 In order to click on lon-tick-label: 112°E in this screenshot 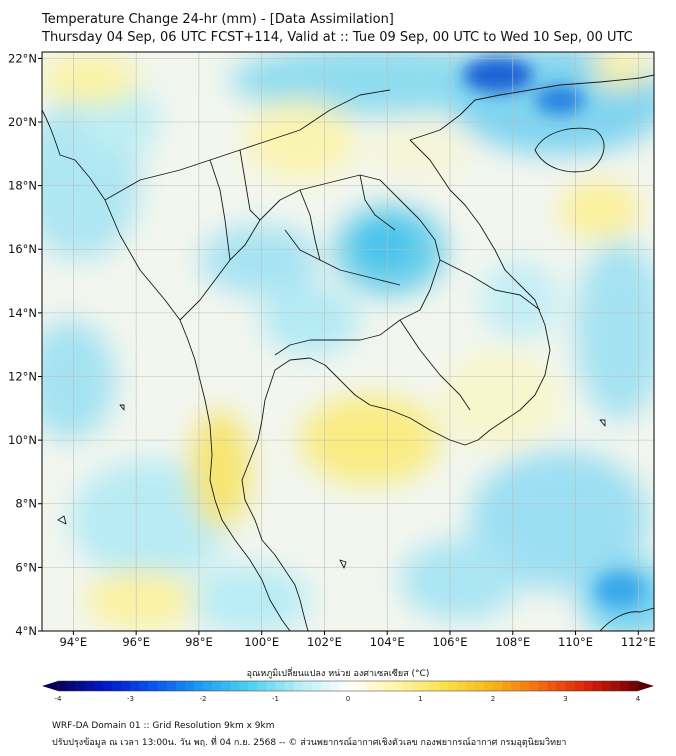, I will do `click(638, 642)`.